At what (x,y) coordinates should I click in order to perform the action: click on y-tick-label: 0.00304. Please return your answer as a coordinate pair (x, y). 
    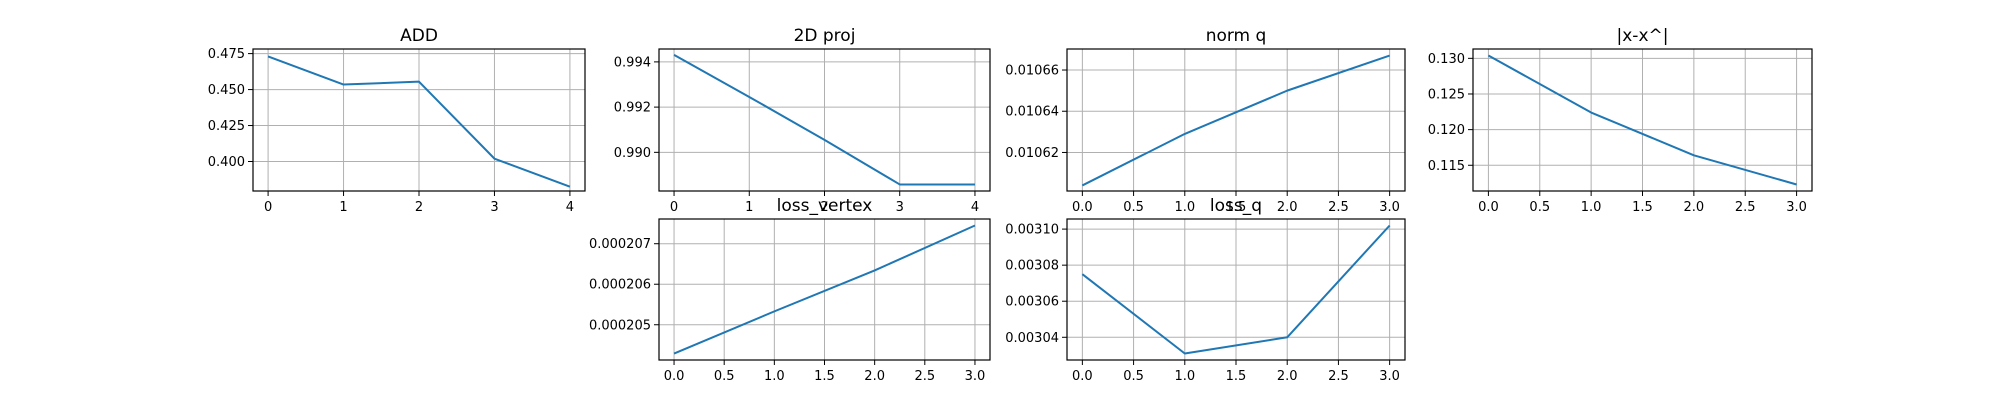
    Looking at the image, I should click on (1032, 338).